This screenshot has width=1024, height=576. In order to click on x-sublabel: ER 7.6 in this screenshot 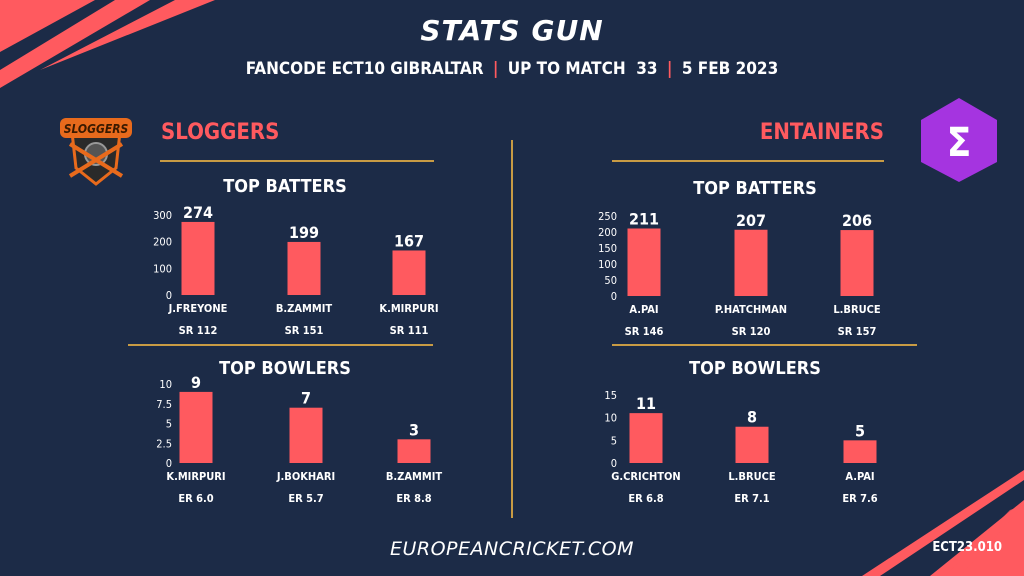, I will do `click(859, 498)`.